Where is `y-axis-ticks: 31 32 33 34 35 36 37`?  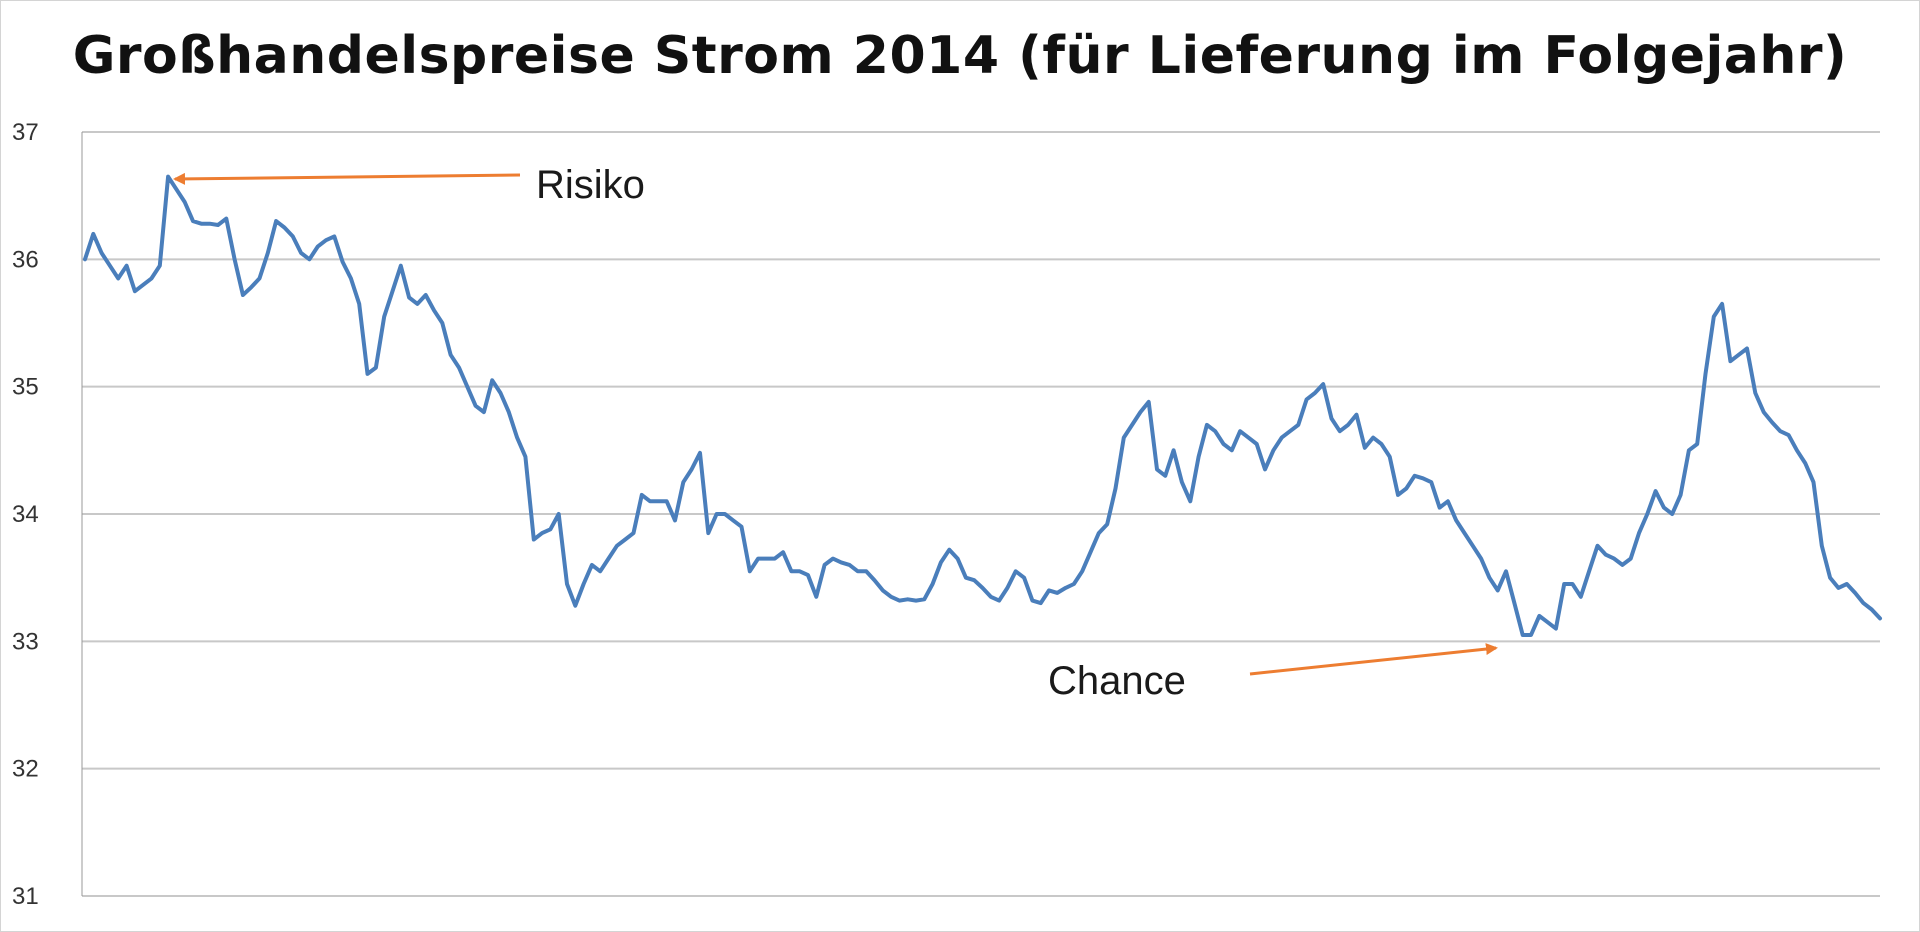 y-axis-ticks: 31 32 33 34 35 36 37 is located at coordinates (25, 514).